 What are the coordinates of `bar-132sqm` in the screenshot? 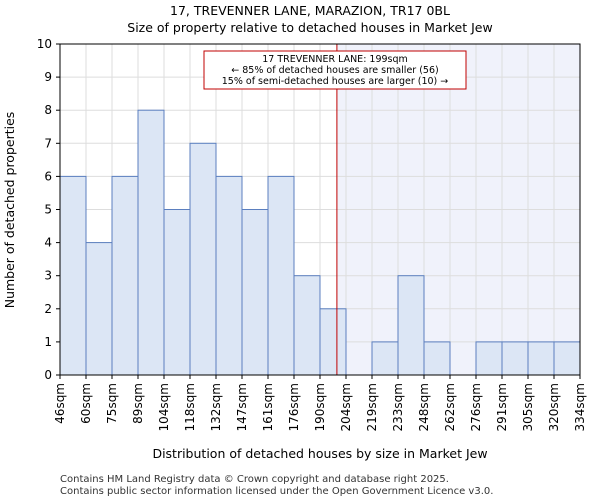 It's located at (229, 275).